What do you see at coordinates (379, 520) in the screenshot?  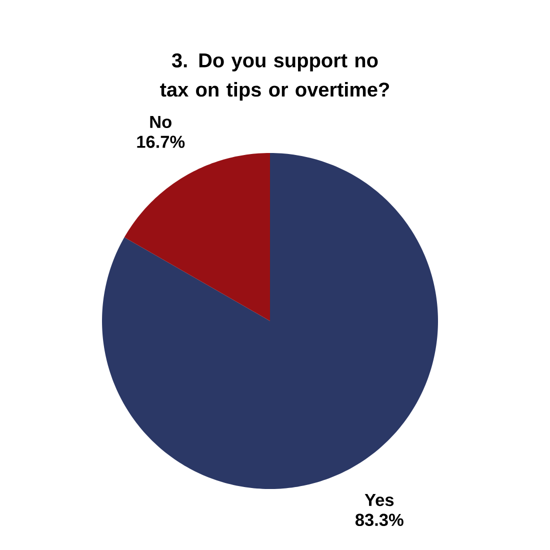 I see `data-label: 83.3%` at bounding box center [379, 520].